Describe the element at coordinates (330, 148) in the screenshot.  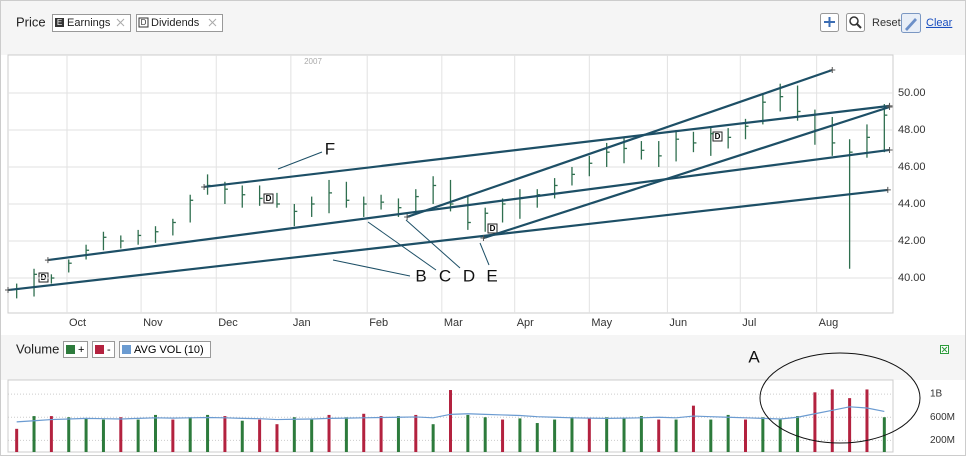
I see `annotation-label: F` at that location.